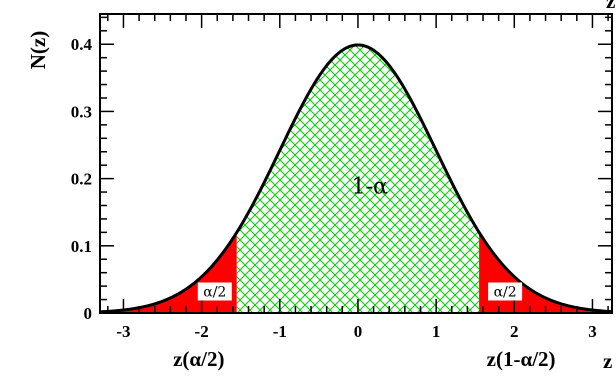 This screenshot has width=616, height=376. What do you see at coordinates (521, 359) in the screenshot?
I see `critical-value-annotation: z(1-α/2)` at bounding box center [521, 359].